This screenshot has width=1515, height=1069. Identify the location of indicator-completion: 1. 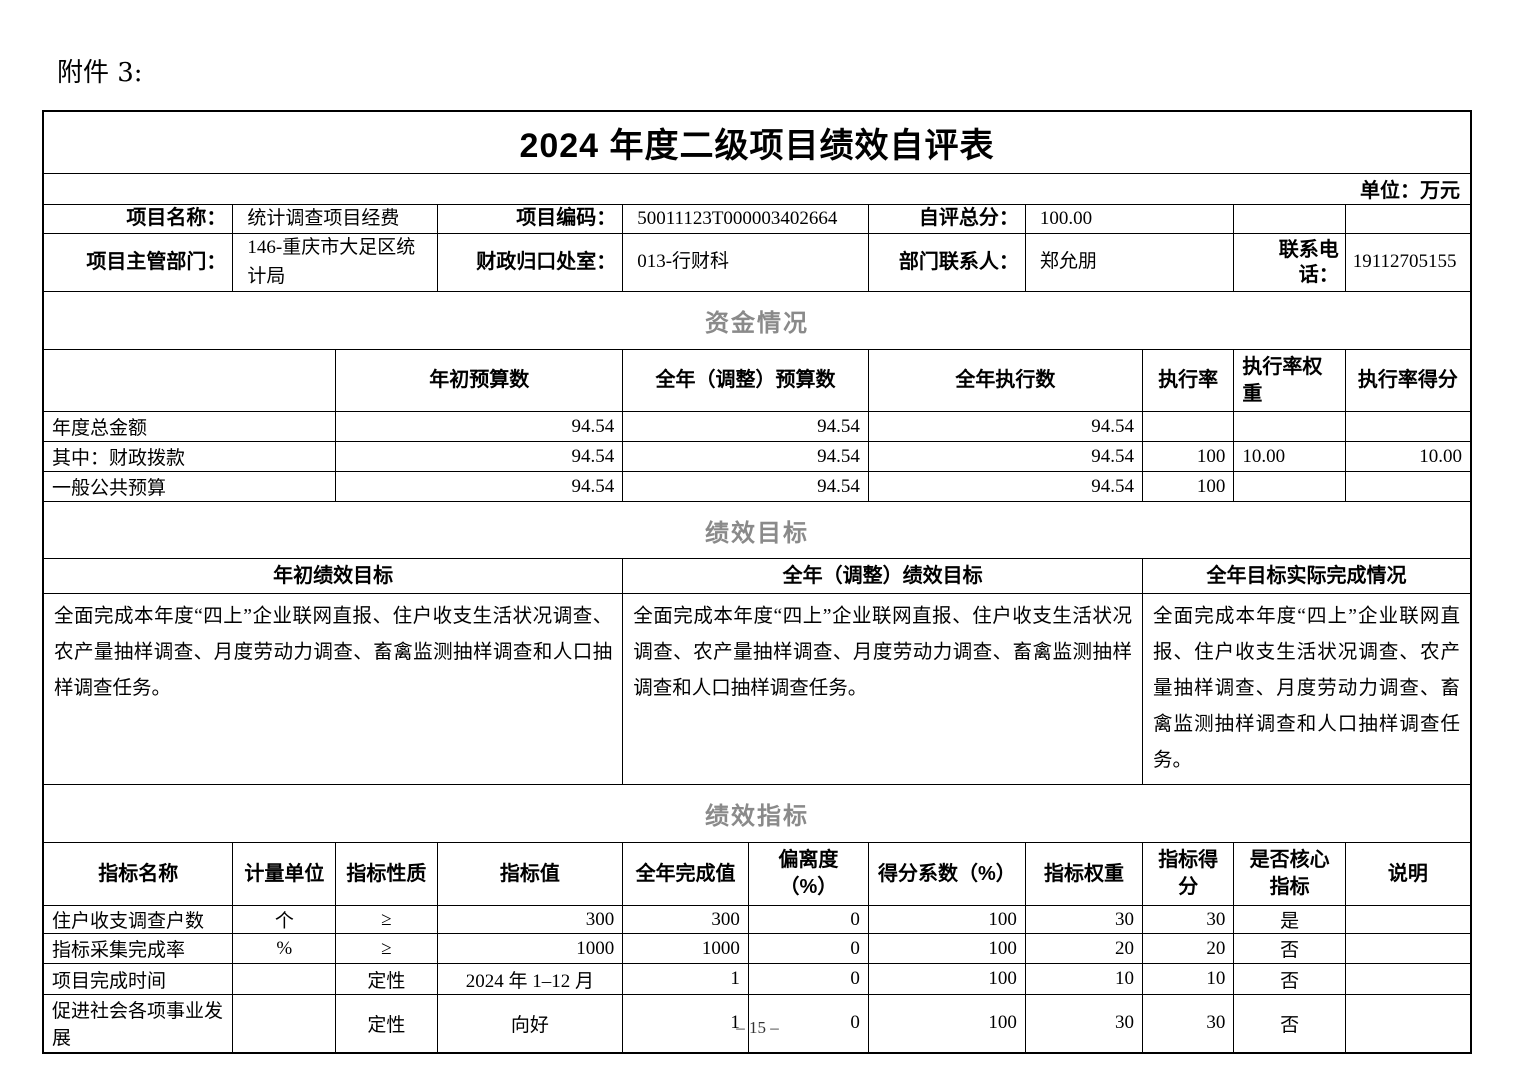
(685, 979).